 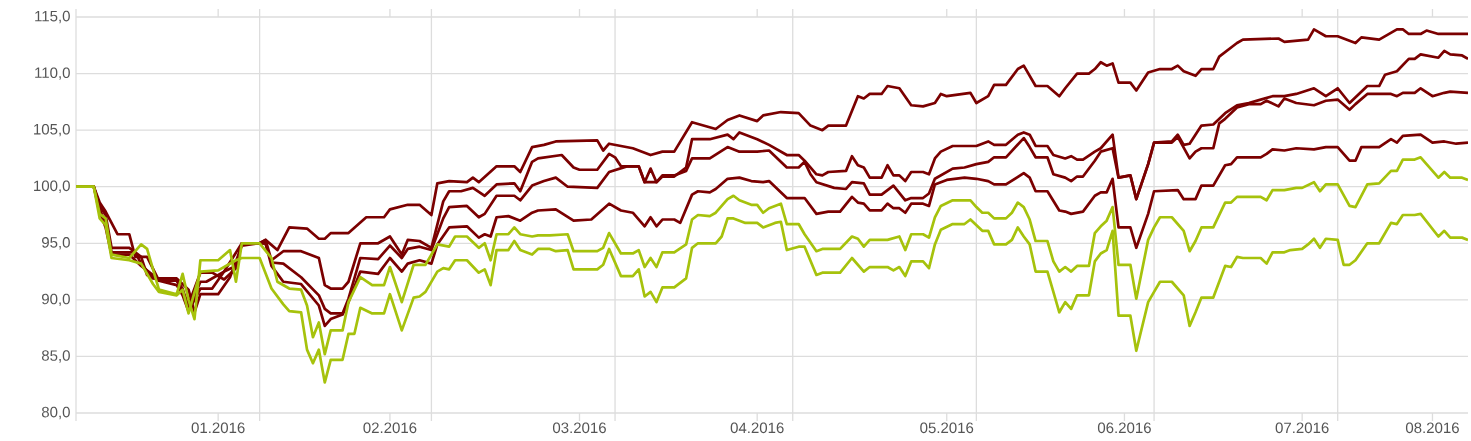 I want to click on x-tick-label: 04.2016, so click(x=757, y=428).